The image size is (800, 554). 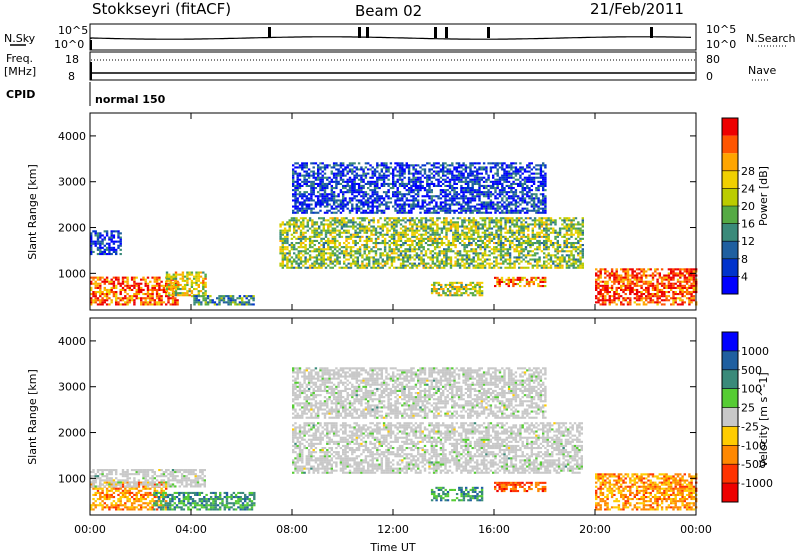 What do you see at coordinates (721, 44) in the screenshot?
I see `strip-right-tick-2: 10^0` at bounding box center [721, 44].